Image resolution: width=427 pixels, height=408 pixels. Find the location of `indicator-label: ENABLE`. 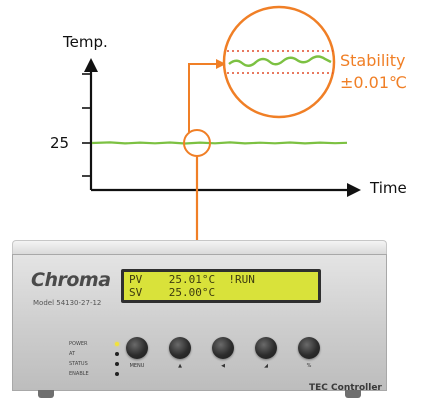

indicator-label: ENABLE is located at coordinates (79, 374).